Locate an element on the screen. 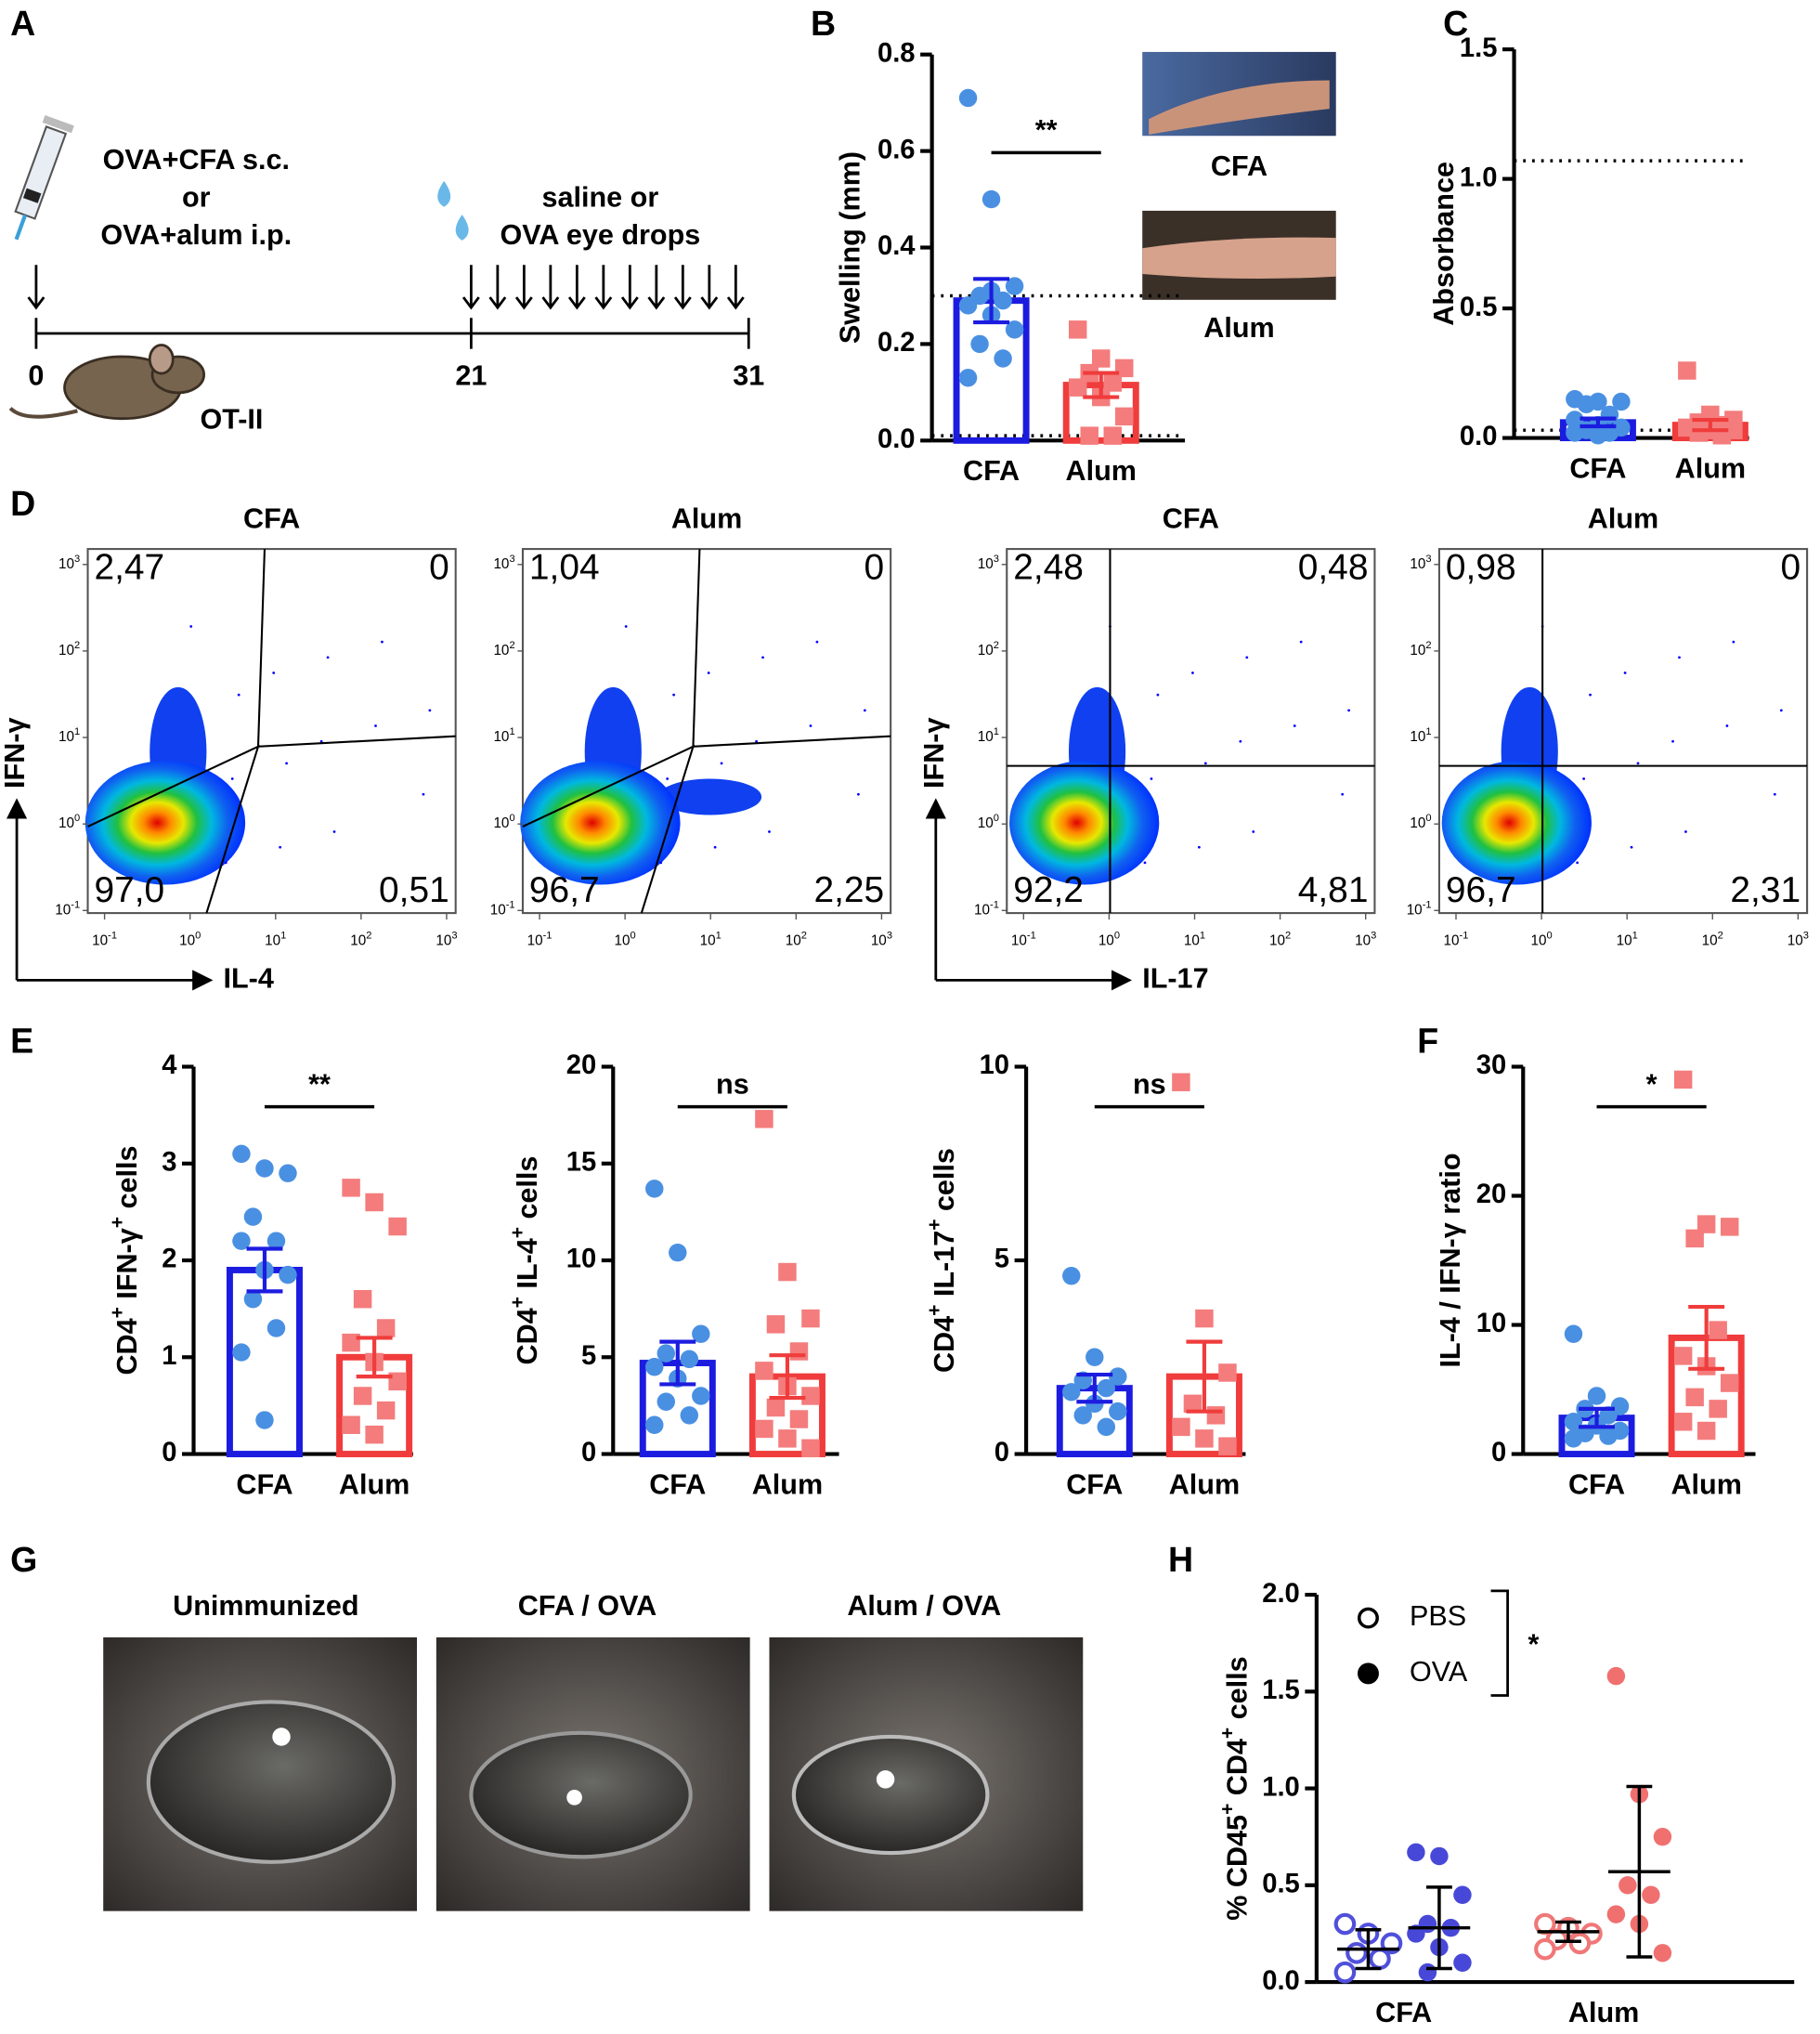 The height and width of the screenshot is (2034, 1820). y-tick-label: 0.8 is located at coordinates (897, 53).